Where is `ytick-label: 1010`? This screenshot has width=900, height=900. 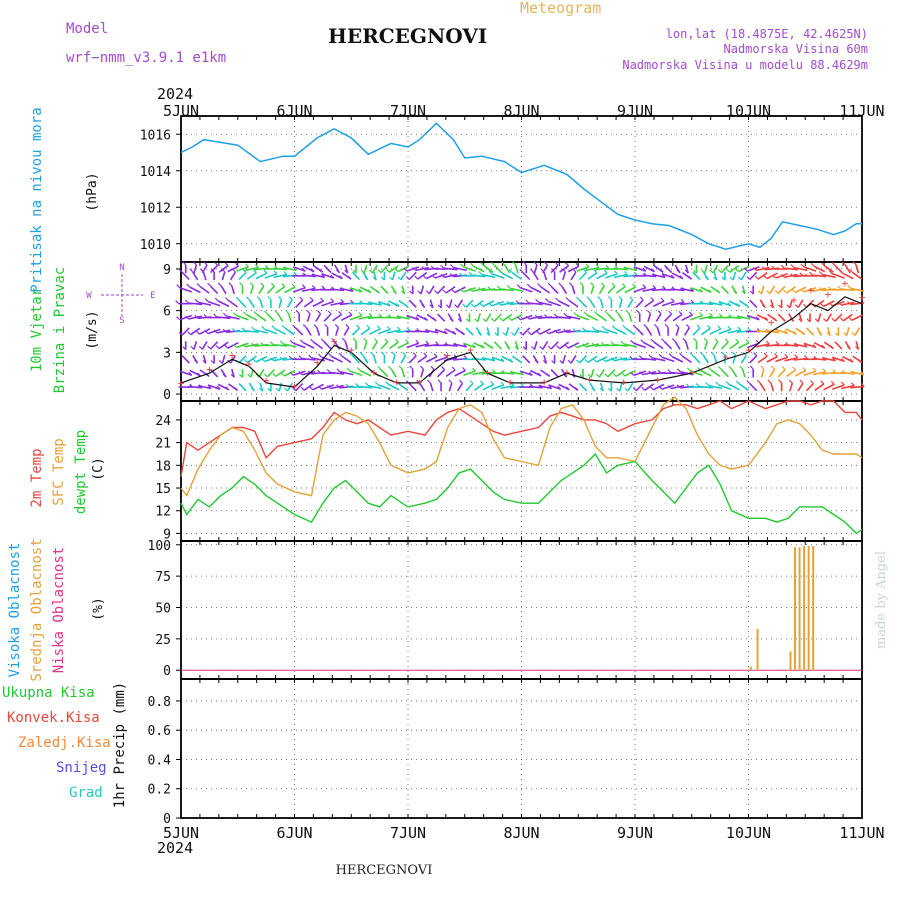 ytick-label: 1010 is located at coordinates (155, 245).